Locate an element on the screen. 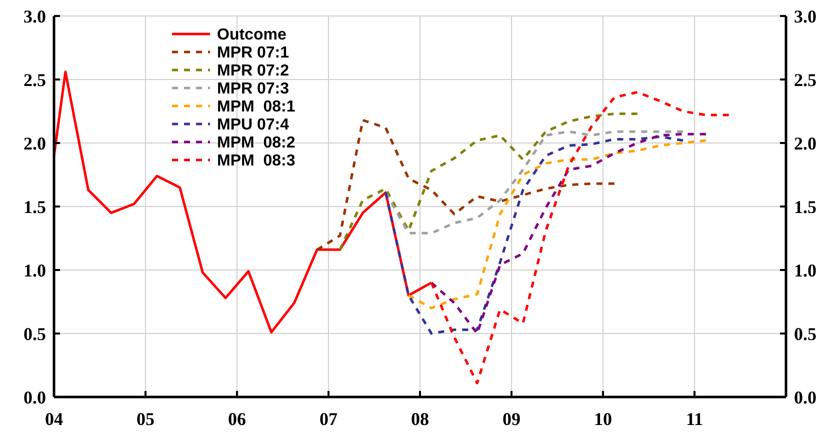 This screenshot has width=831, height=440. x-tick-label: 09 is located at coordinates (511, 419).